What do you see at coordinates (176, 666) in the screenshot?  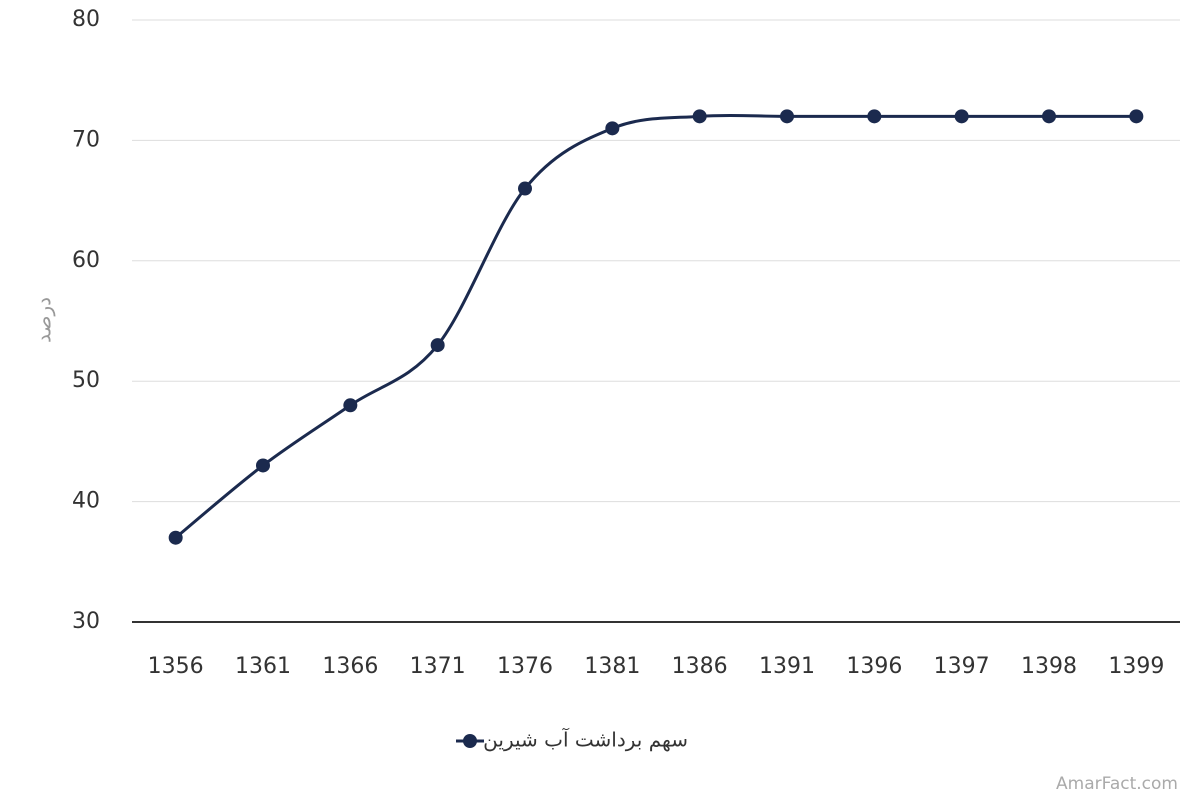 I see `x-tick-label: 1356` at bounding box center [176, 666].